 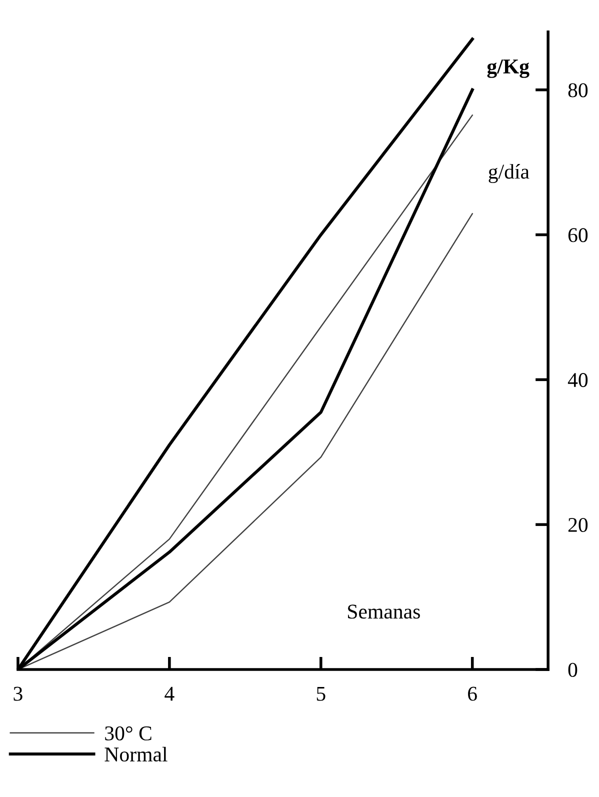 What do you see at coordinates (578, 235) in the screenshot?
I see `y-tick-label: 60` at bounding box center [578, 235].